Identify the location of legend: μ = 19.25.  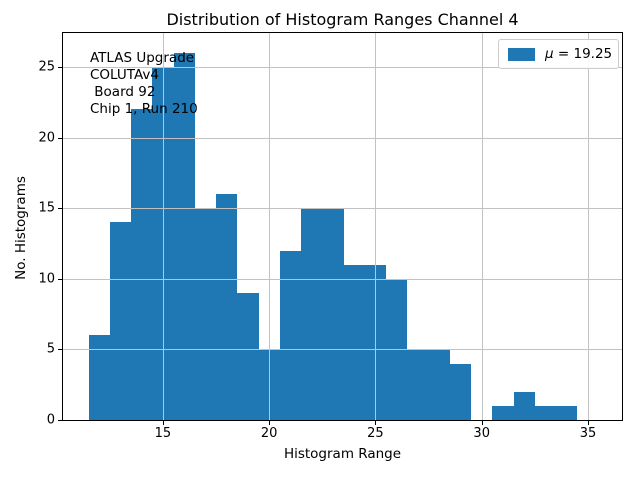
(558, 54).